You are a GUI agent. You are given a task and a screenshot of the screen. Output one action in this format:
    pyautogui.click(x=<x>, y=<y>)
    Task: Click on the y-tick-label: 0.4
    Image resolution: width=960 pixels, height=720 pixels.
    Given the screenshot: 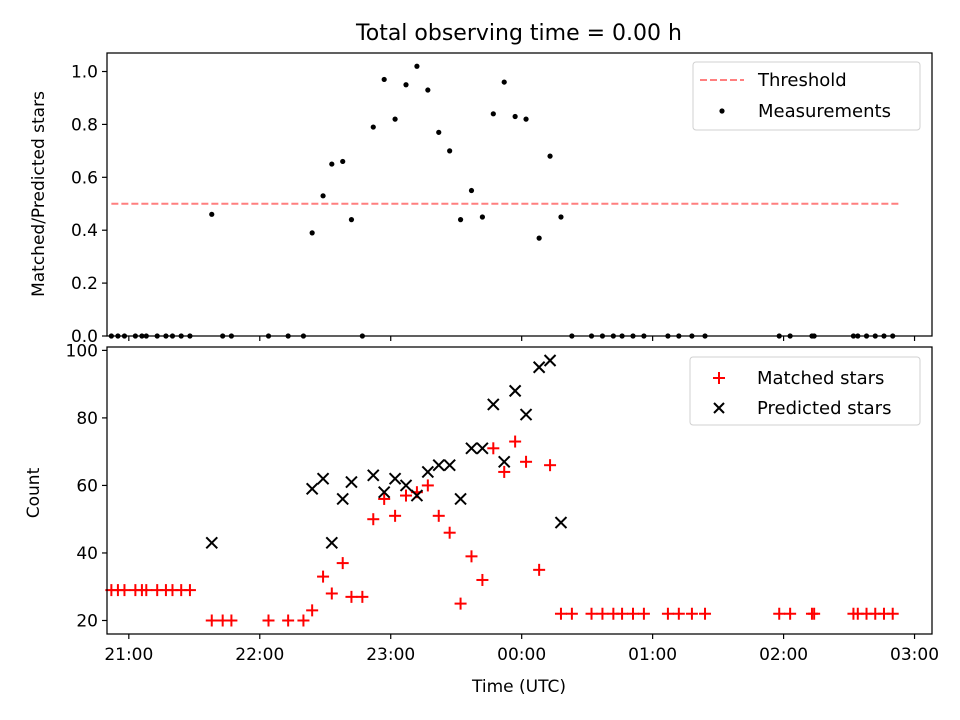 What is the action you would take?
    pyautogui.click(x=84, y=231)
    